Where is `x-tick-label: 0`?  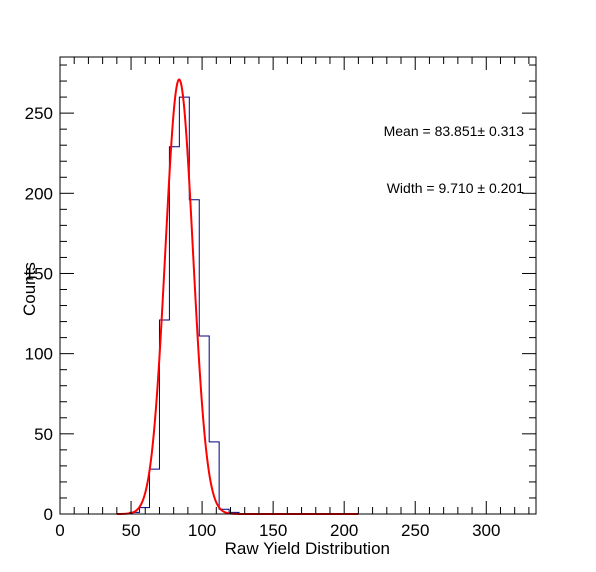
x-tick-label: 0 is located at coordinates (59, 530).